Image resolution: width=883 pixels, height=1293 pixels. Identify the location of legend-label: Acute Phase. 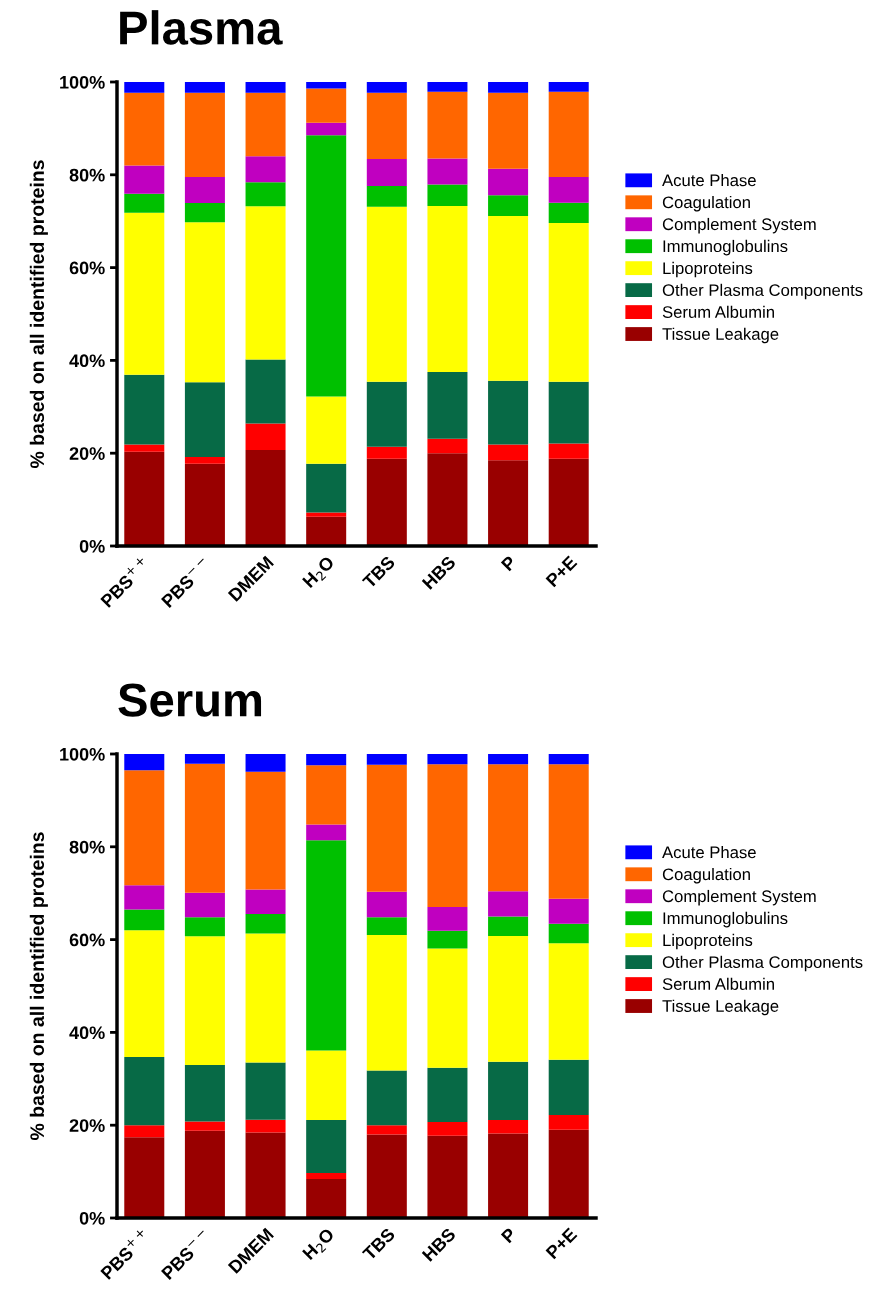
(709, 852).